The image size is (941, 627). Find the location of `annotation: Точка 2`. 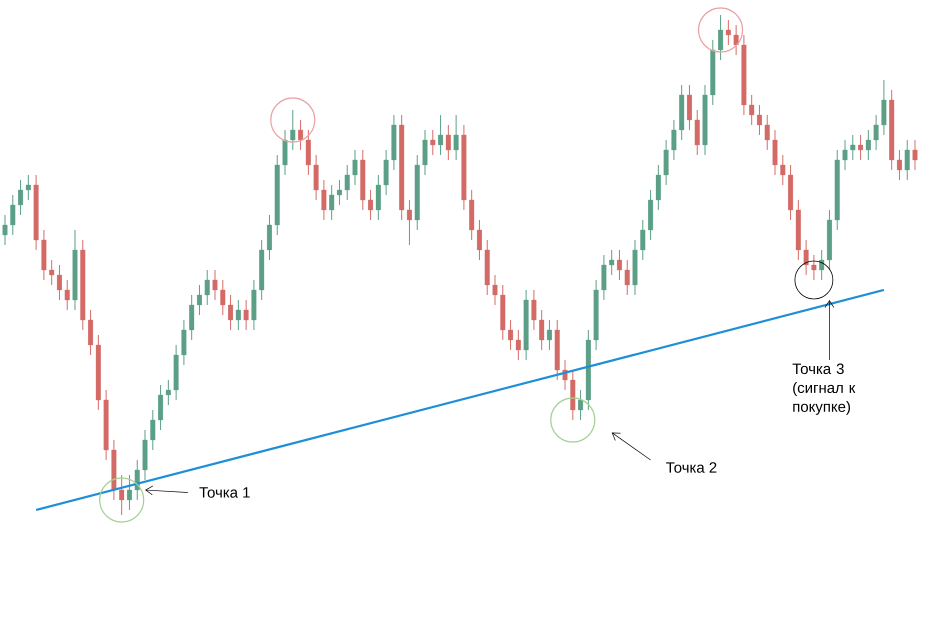

annotation: Точка 2 is located at coordinates (691, 467).